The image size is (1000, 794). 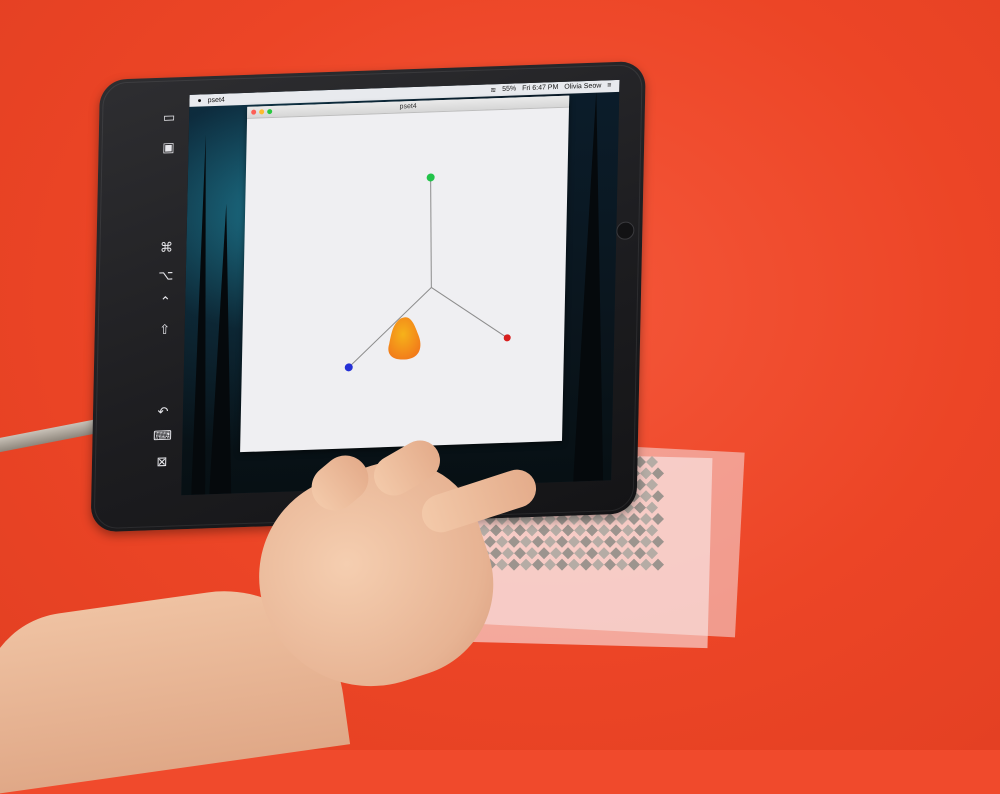 I want to click on axis-left, so click(x=390, y=327).